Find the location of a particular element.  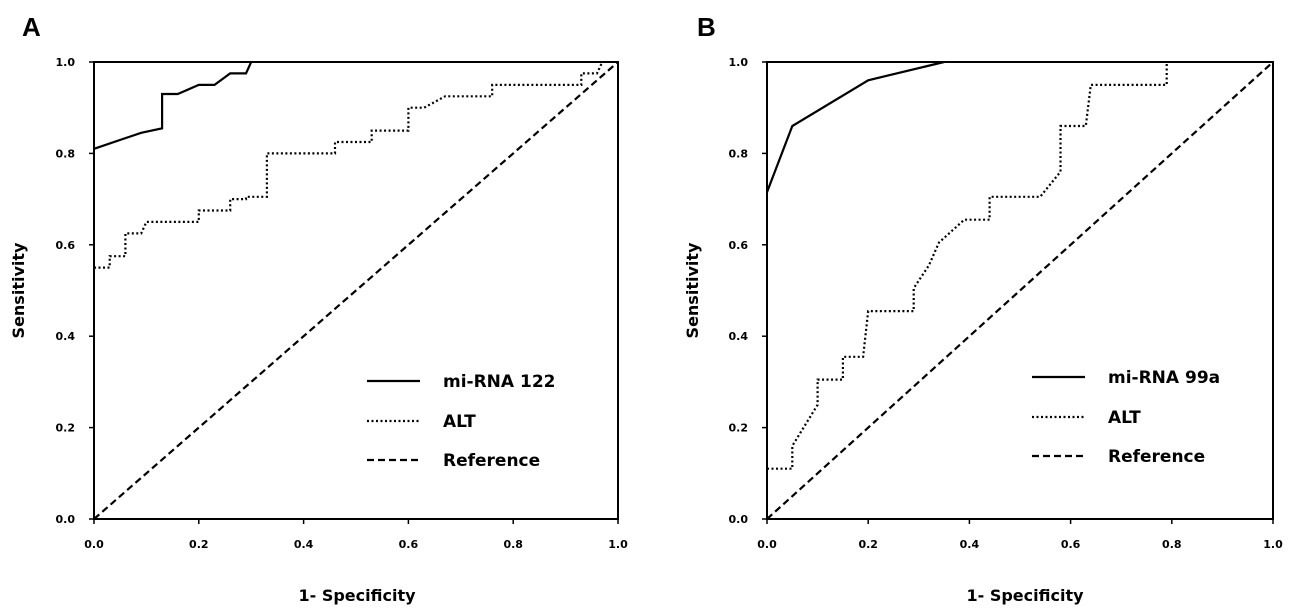

series-line-dotted is located at coordinates (349, 165).